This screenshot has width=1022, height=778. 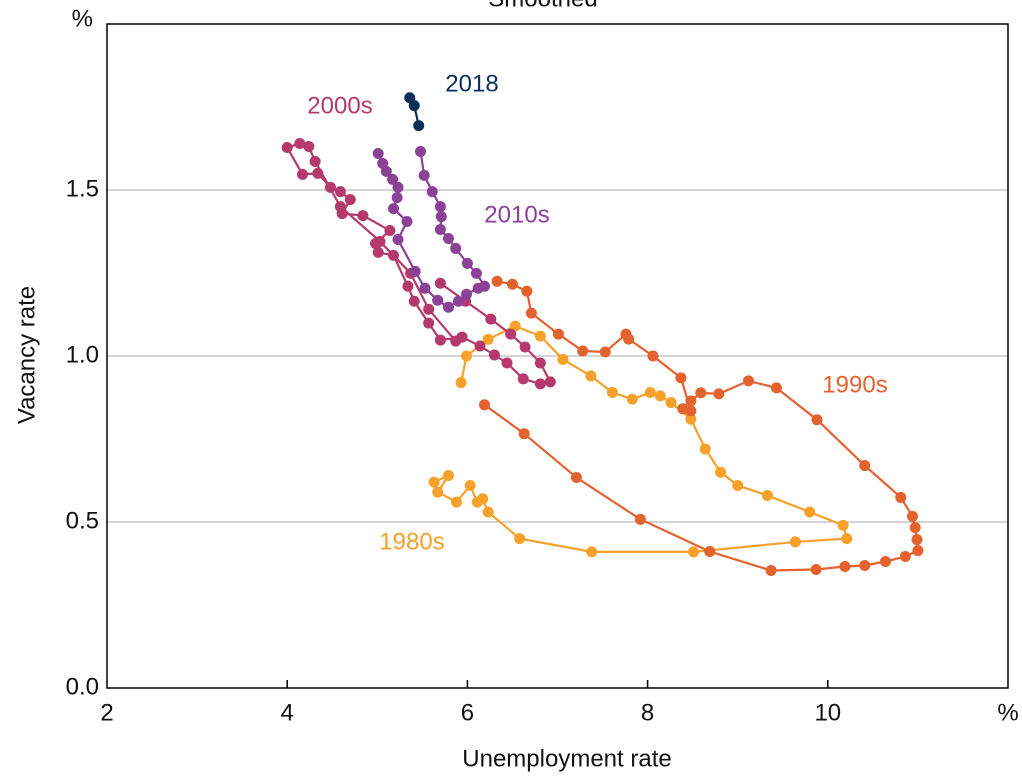 What do you see at coordinates (471, 83) in the screenshot?
I see `series-label: 2018` at bounding box center [471, 83].